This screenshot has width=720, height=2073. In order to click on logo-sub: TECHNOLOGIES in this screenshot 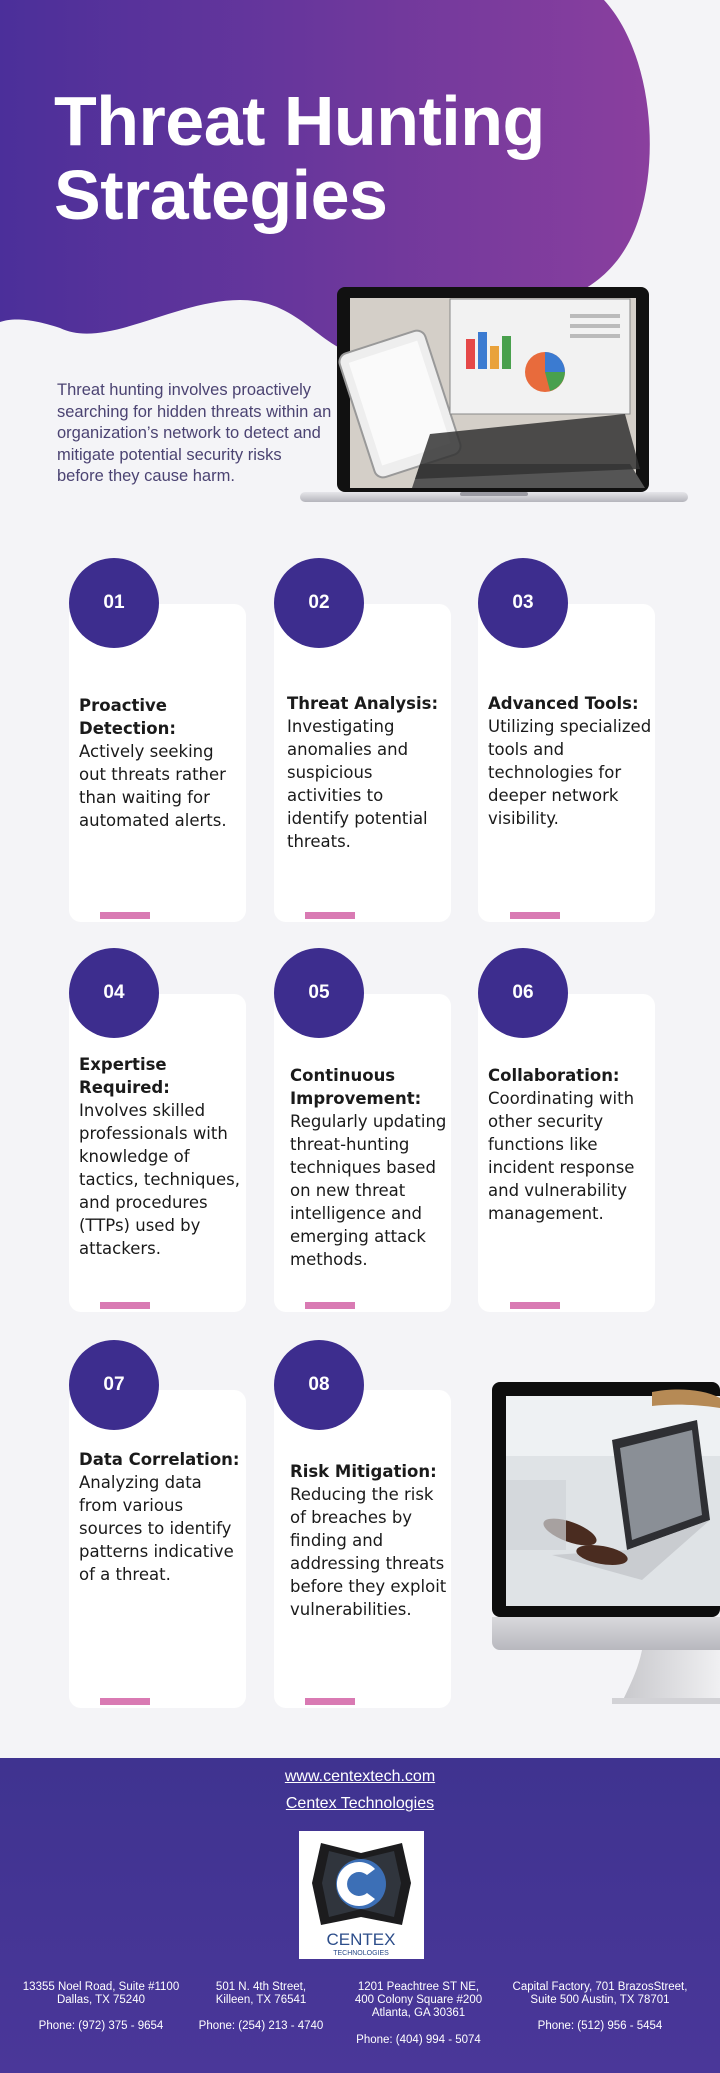, I will do `click(361, 1953)`.